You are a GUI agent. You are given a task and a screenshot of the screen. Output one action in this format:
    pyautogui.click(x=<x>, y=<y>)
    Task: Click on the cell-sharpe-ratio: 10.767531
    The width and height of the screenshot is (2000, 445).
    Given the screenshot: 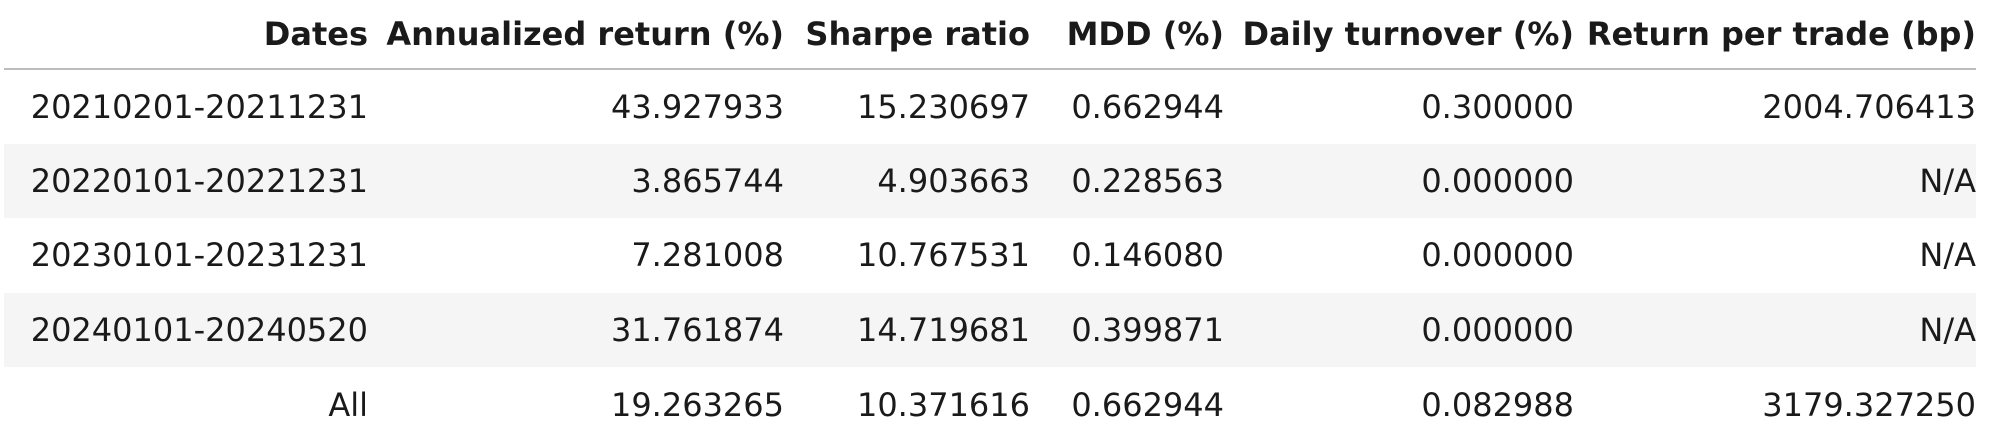 What is the action you would take?
    pyautogui.click(x=943, y=255)
    